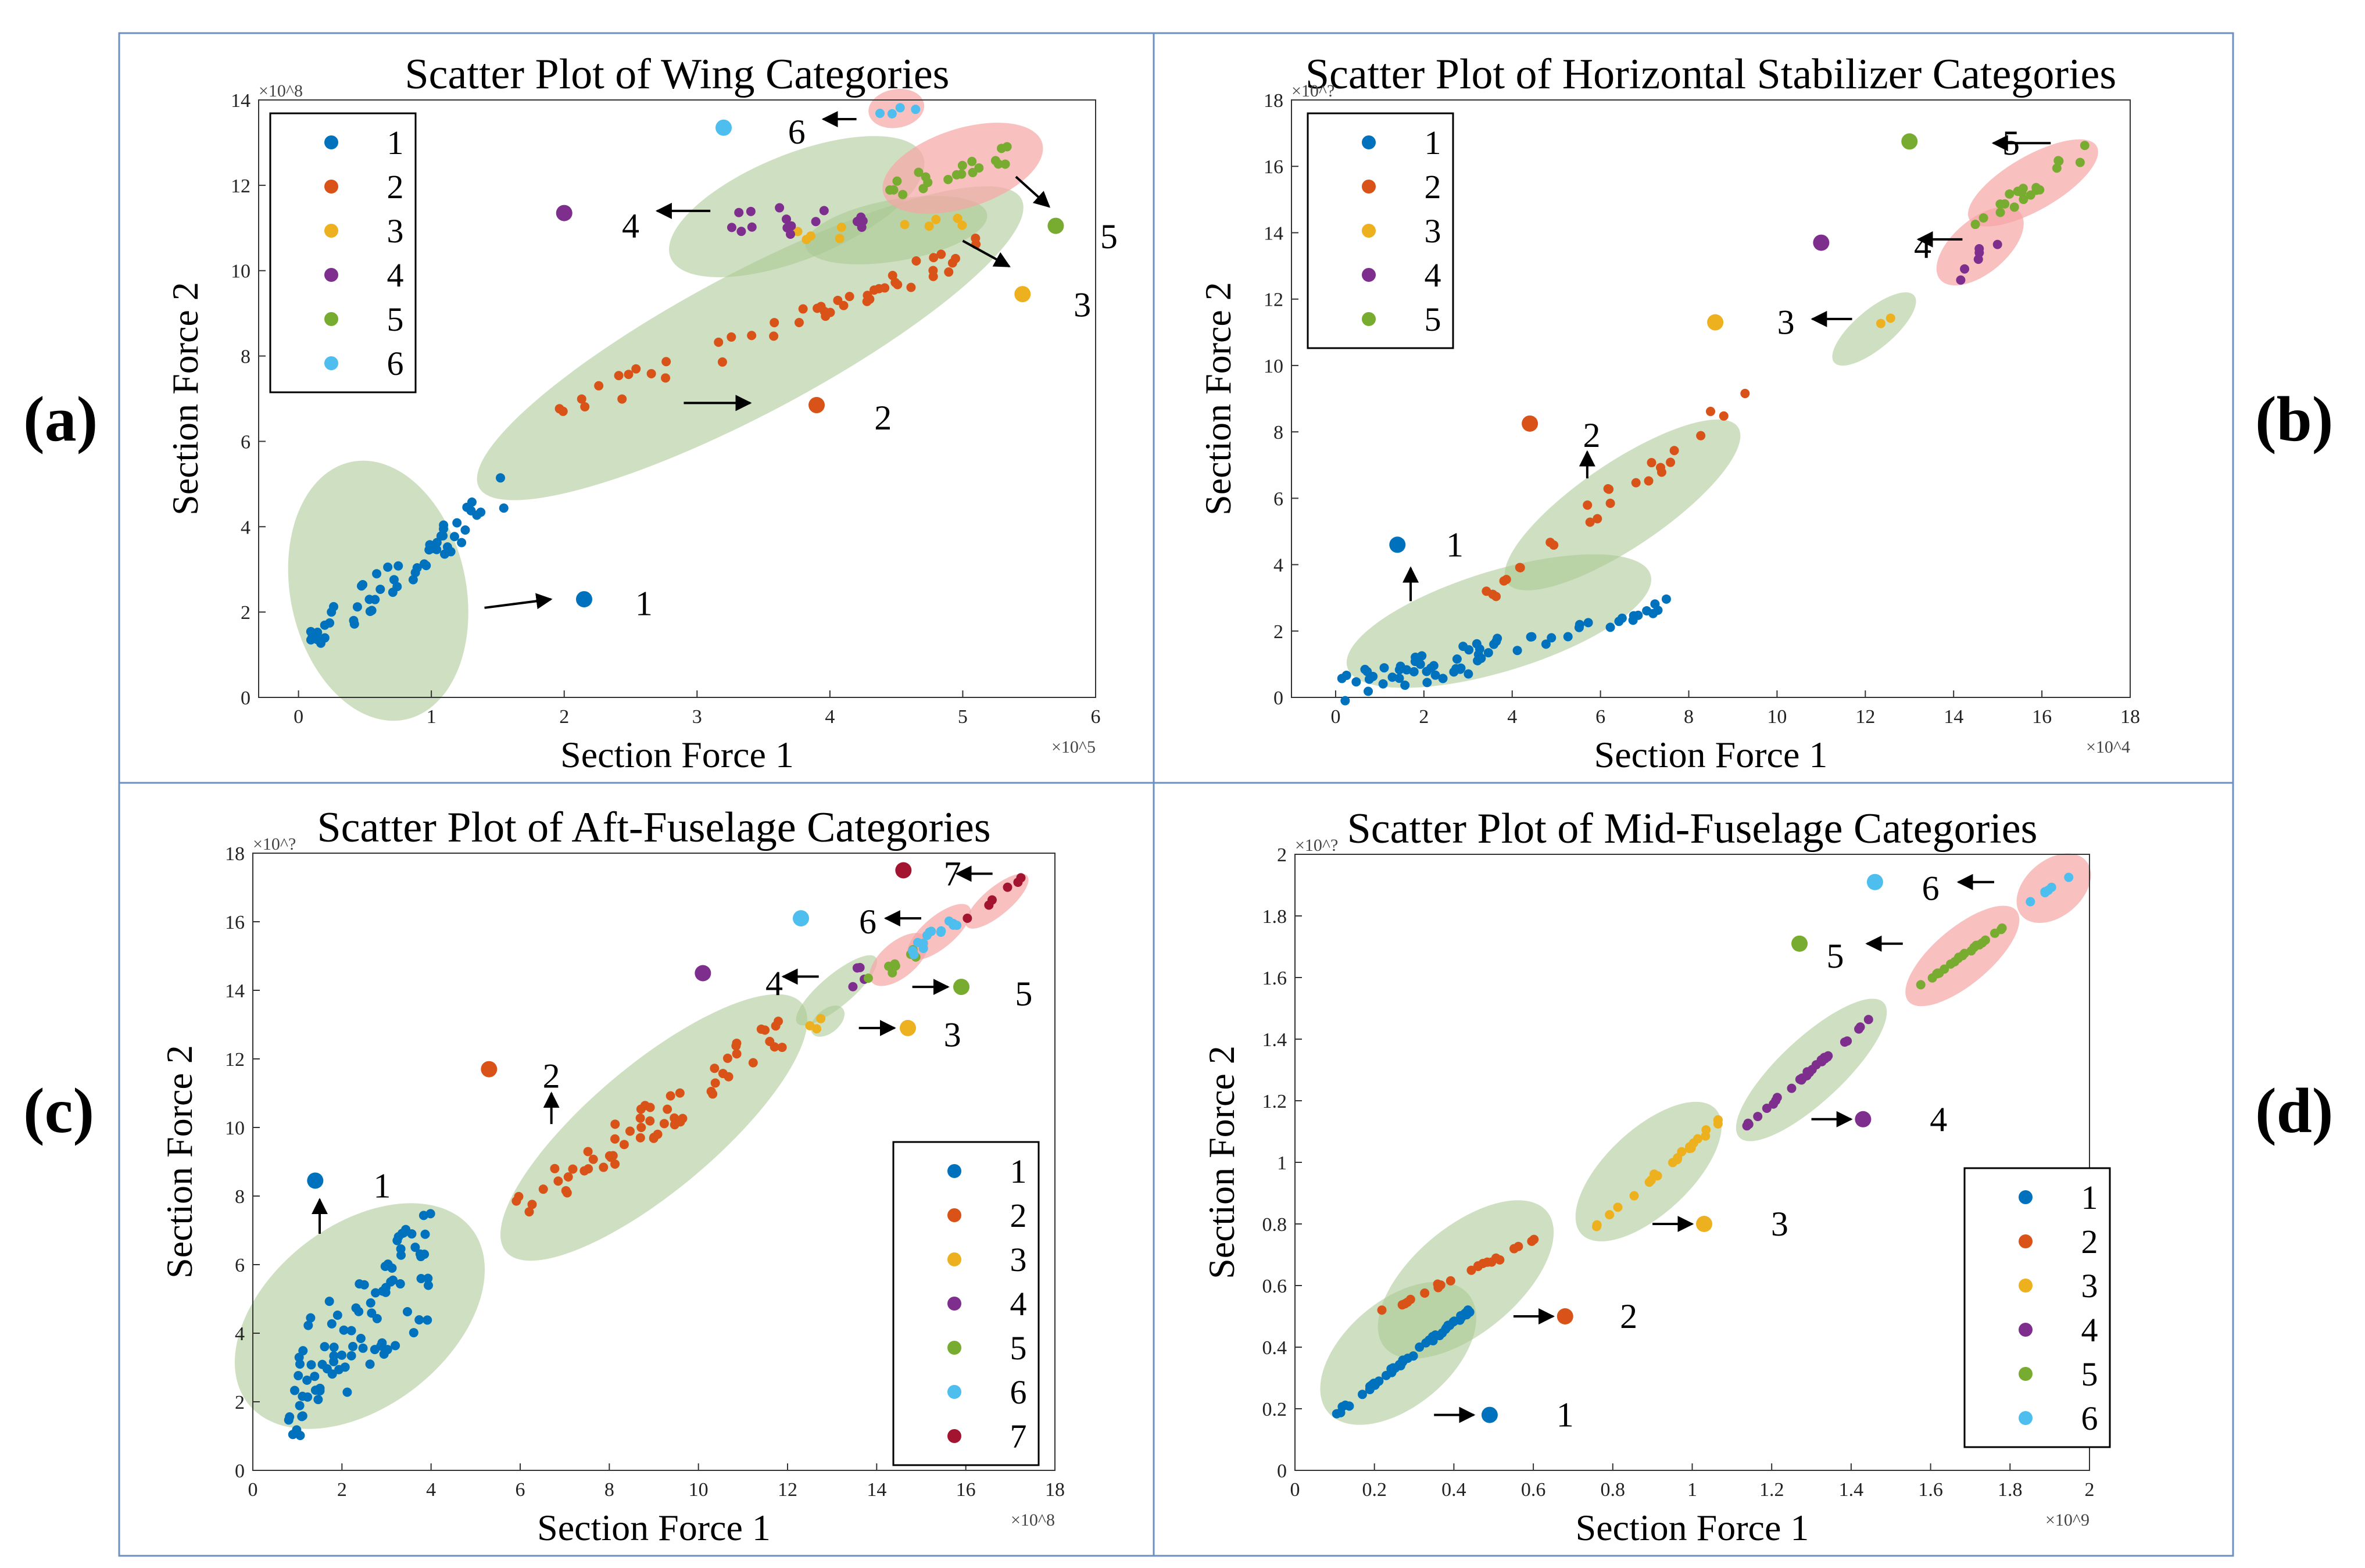  What do you see at coordinates (185, 398) in the screenshot?
I see `y-axis-label: Section Force 2` at bounding box center [185, 398].